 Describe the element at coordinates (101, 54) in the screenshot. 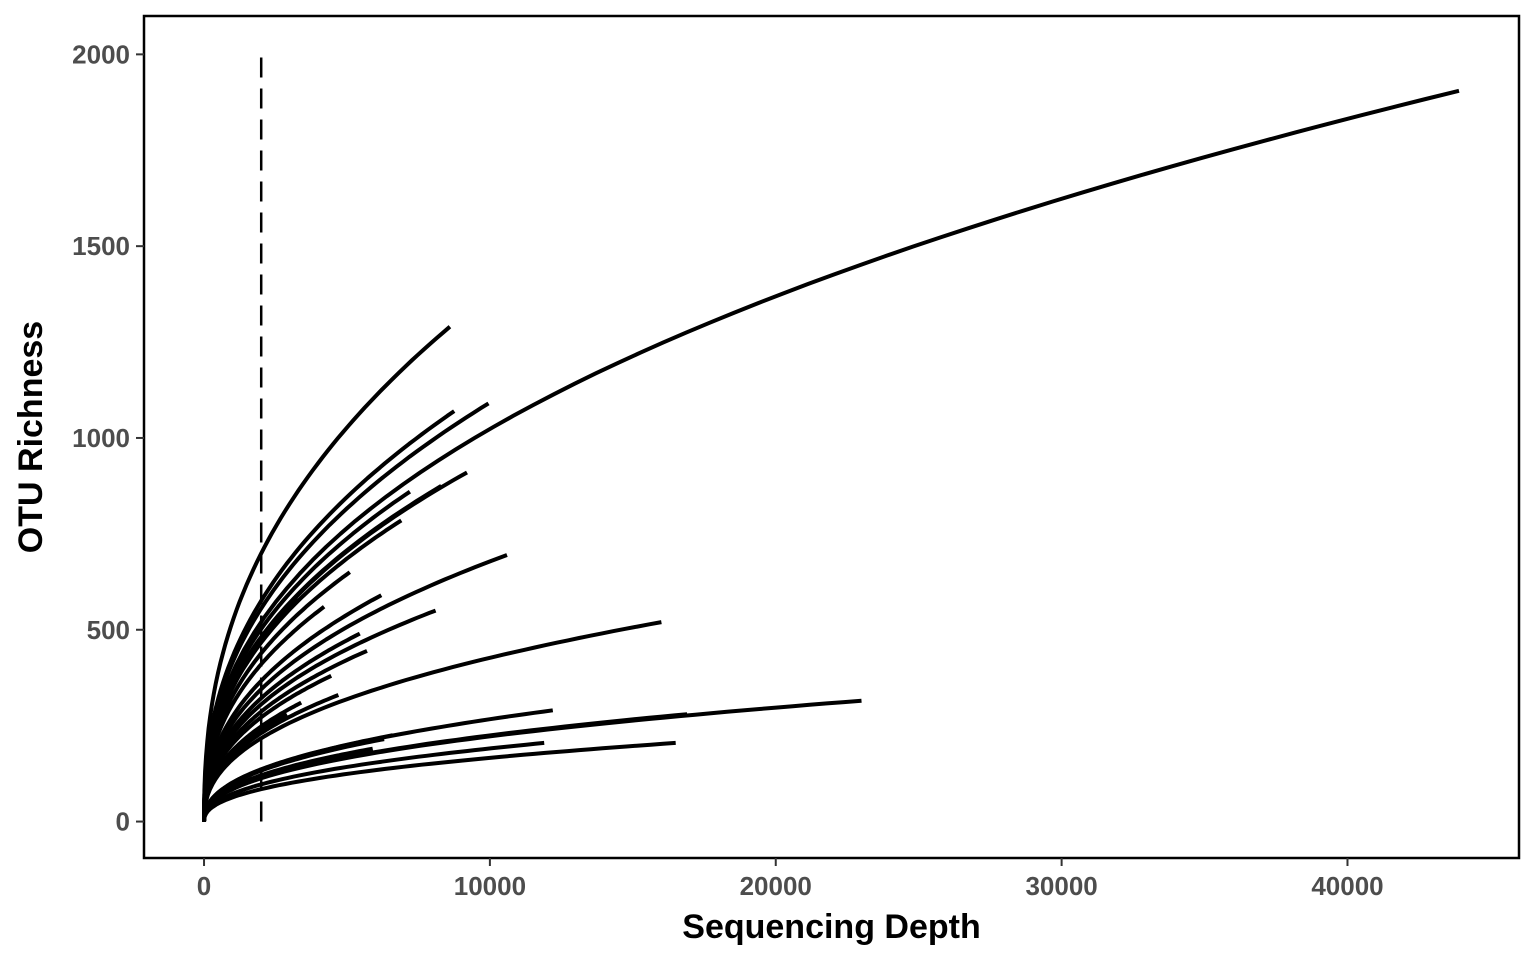

I see `y-tick-label: 2000` at that location.